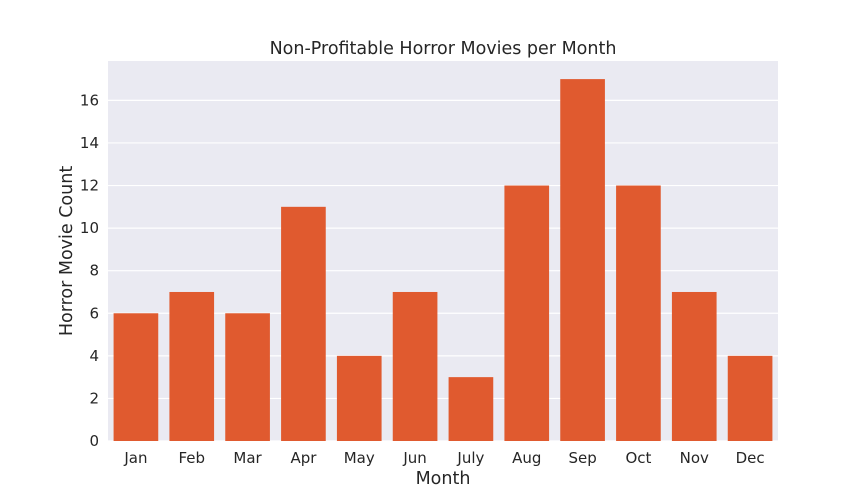  Describe the element at coordinates (94, 398) in the screenshot. I see `y-tick-label: 2` at that location.